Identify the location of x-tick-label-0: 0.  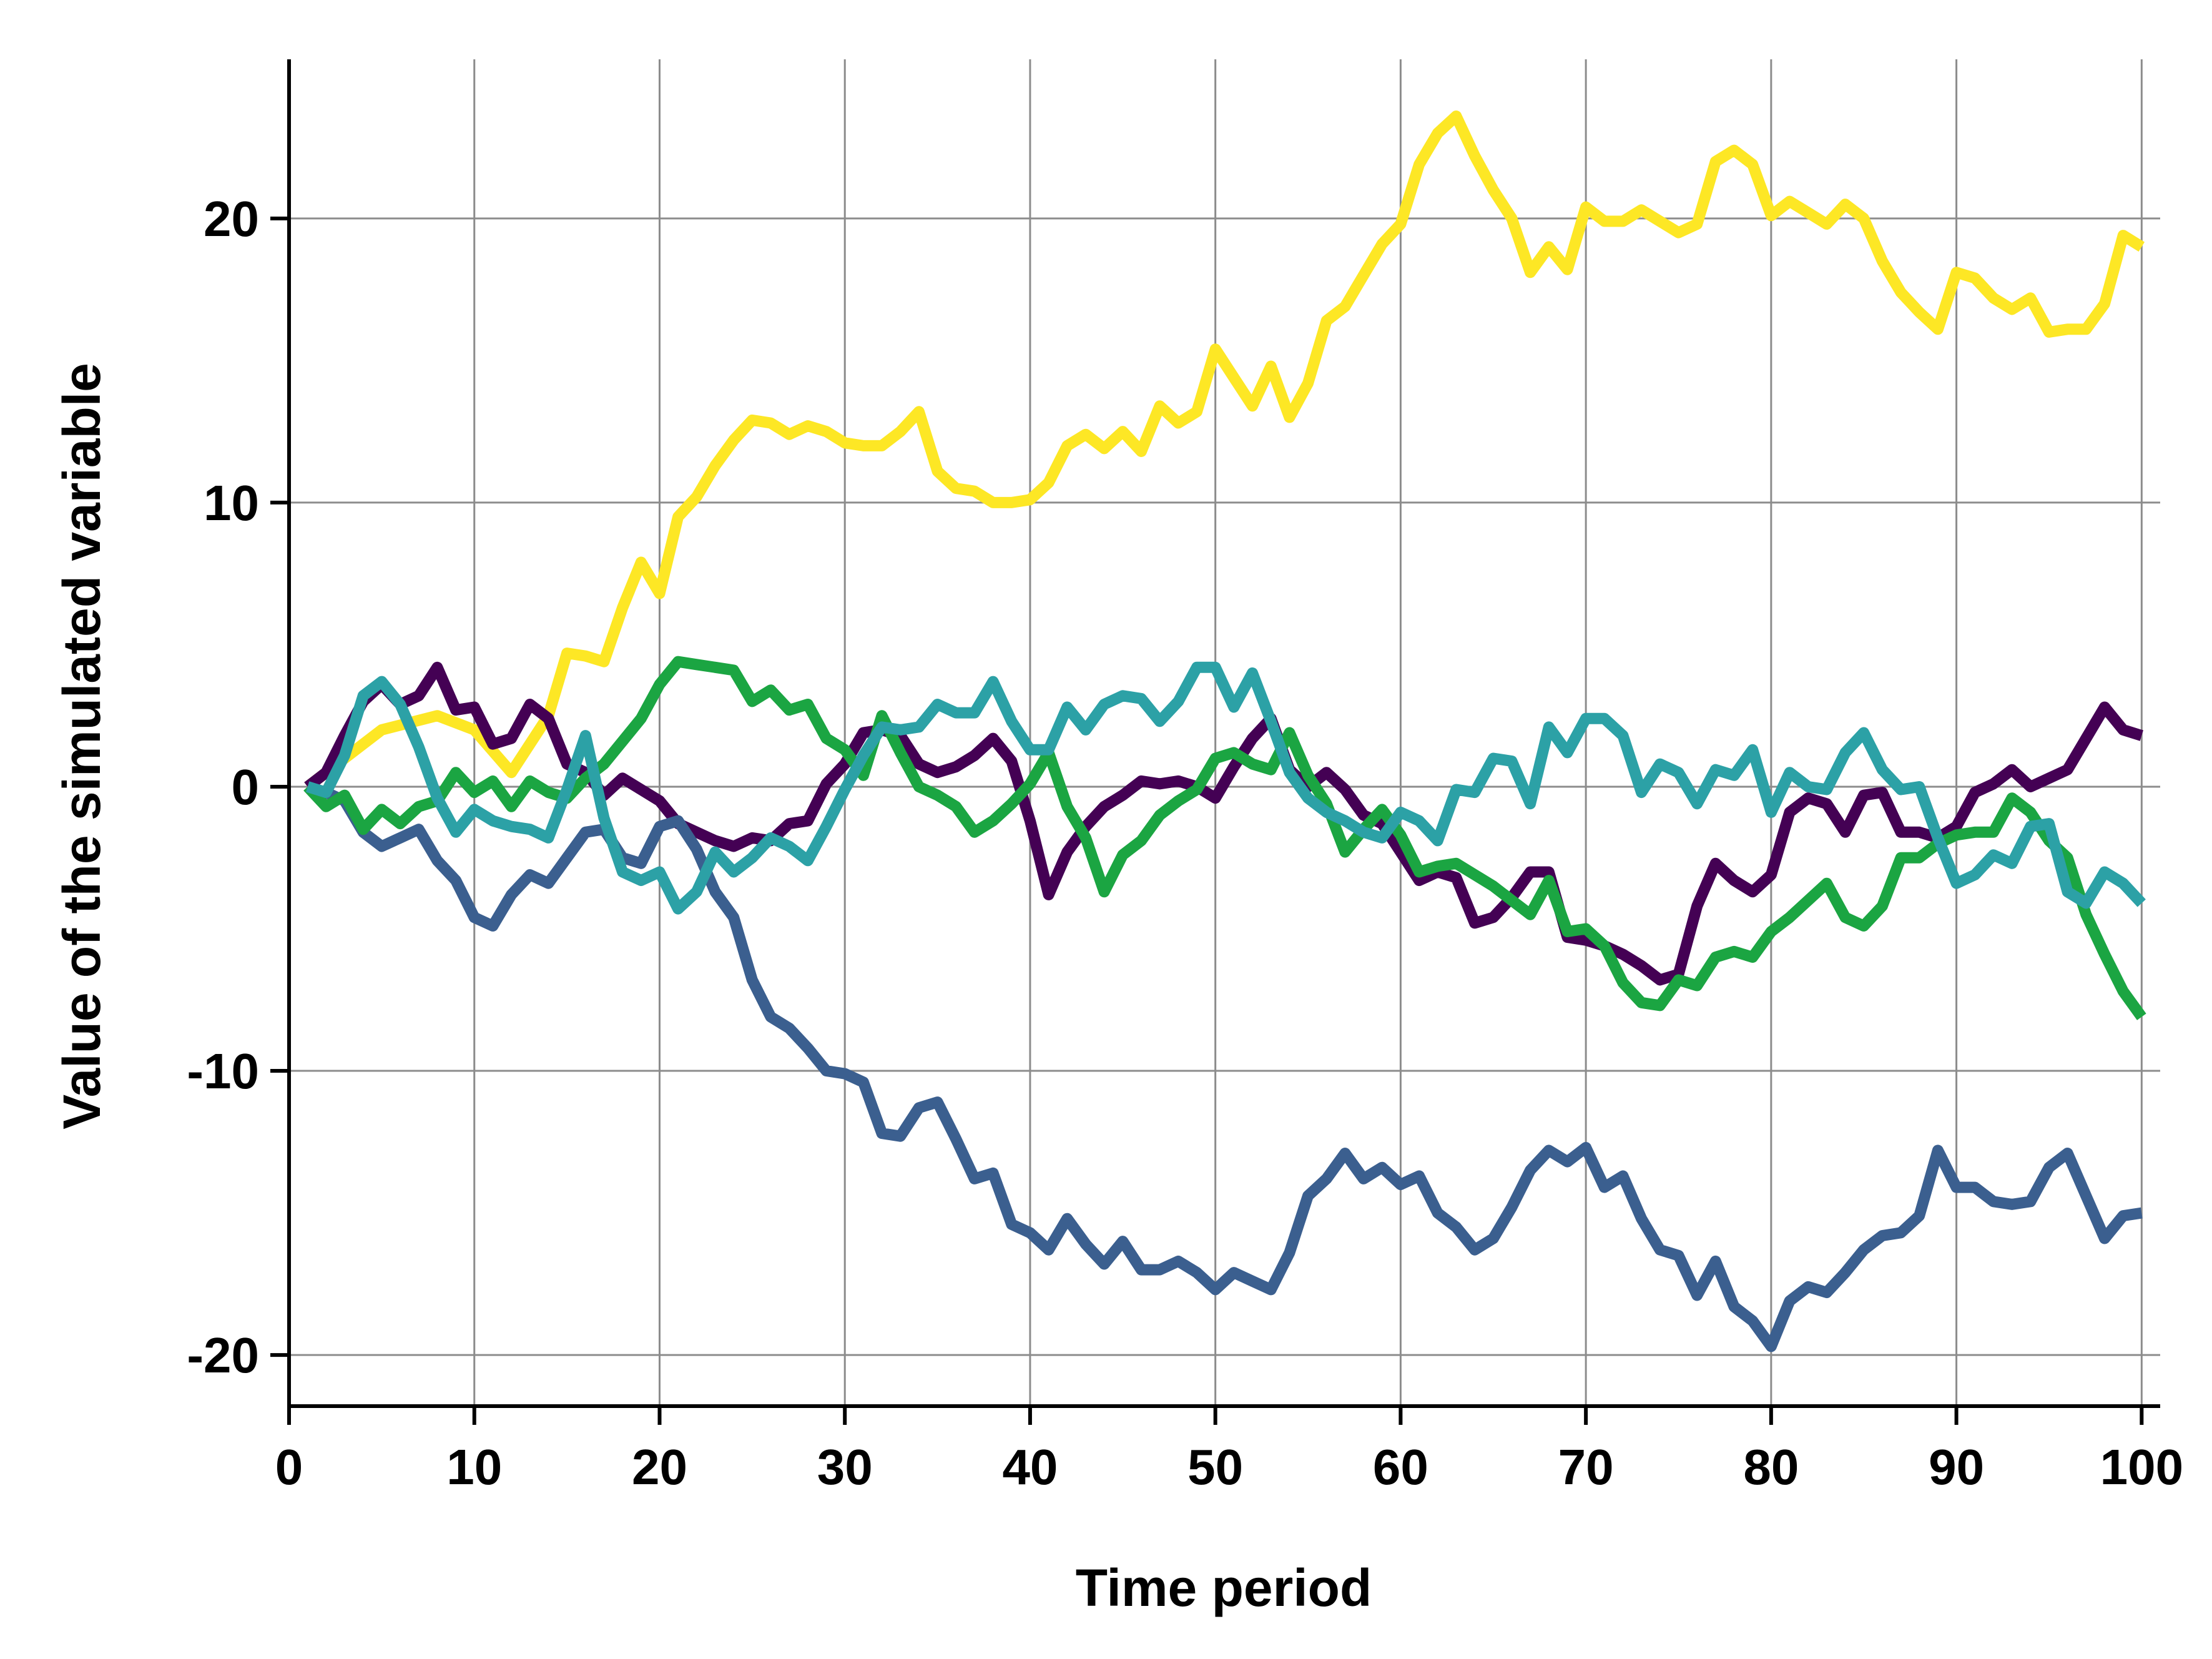
(289, 1467).